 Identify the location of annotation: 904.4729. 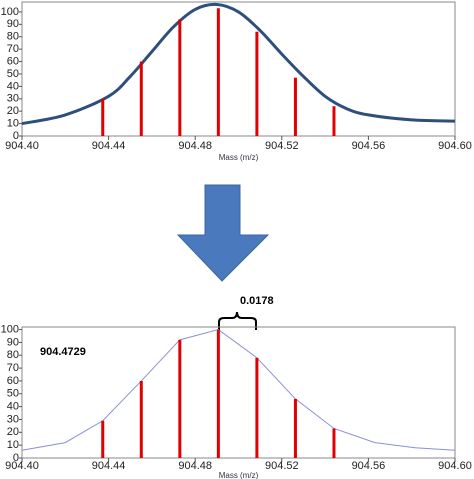
(63, 352).